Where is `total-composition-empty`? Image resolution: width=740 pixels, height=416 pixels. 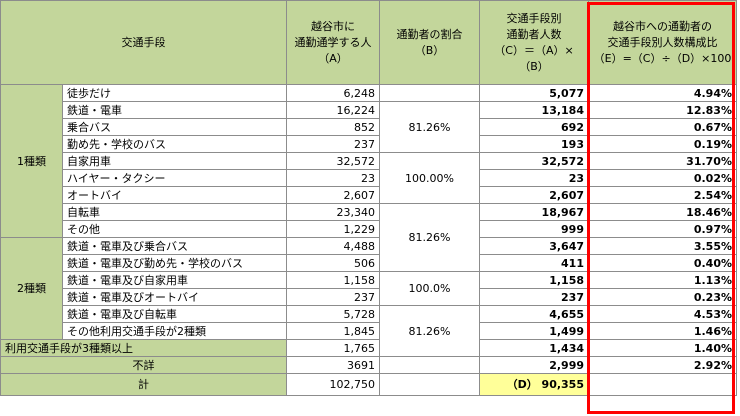
total-composition-empty is located at coordinates (662, 384).